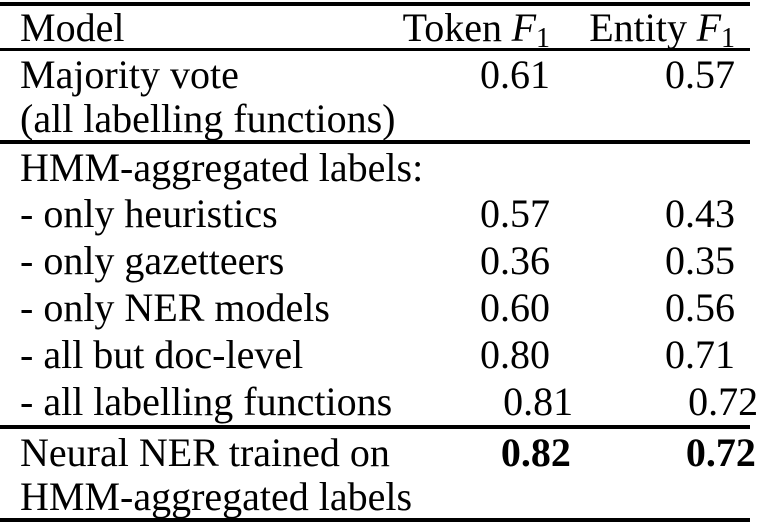 This screenshot has height=527, width=759. I want to click on entity-f1-cell-best: 0.72, so click(720, 452).